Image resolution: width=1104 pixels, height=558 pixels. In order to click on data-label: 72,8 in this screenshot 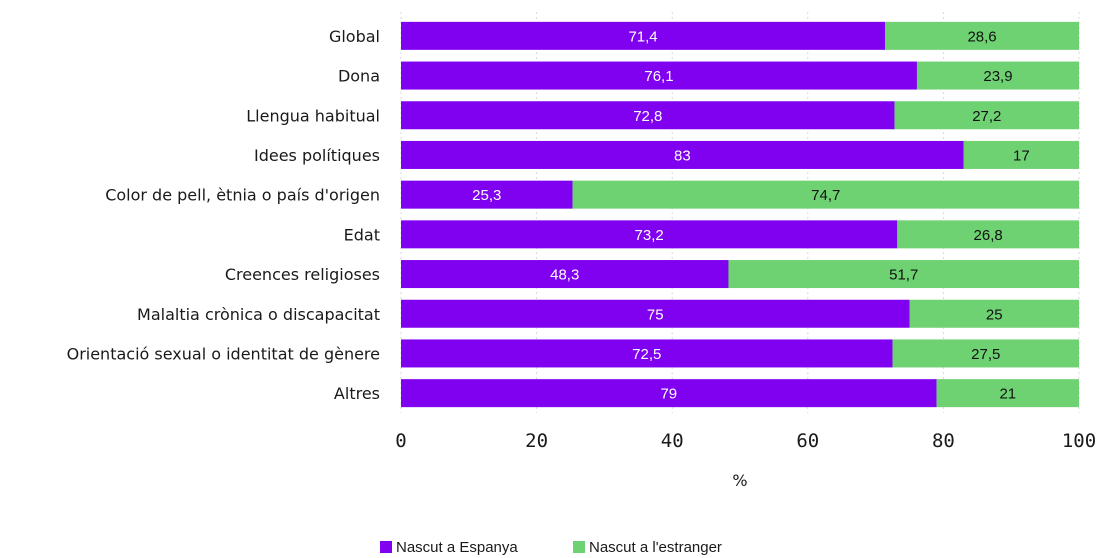, I will do `click(647, 116)`.